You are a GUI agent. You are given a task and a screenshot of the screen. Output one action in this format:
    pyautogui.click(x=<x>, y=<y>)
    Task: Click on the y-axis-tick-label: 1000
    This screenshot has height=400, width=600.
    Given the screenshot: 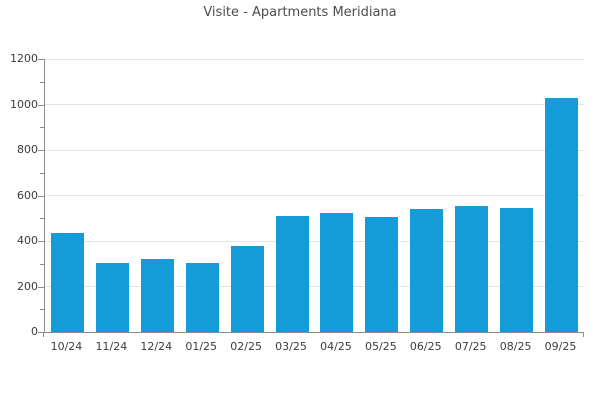 What is the action you would take?
    pyautogui.click(x=24, y=104)
    